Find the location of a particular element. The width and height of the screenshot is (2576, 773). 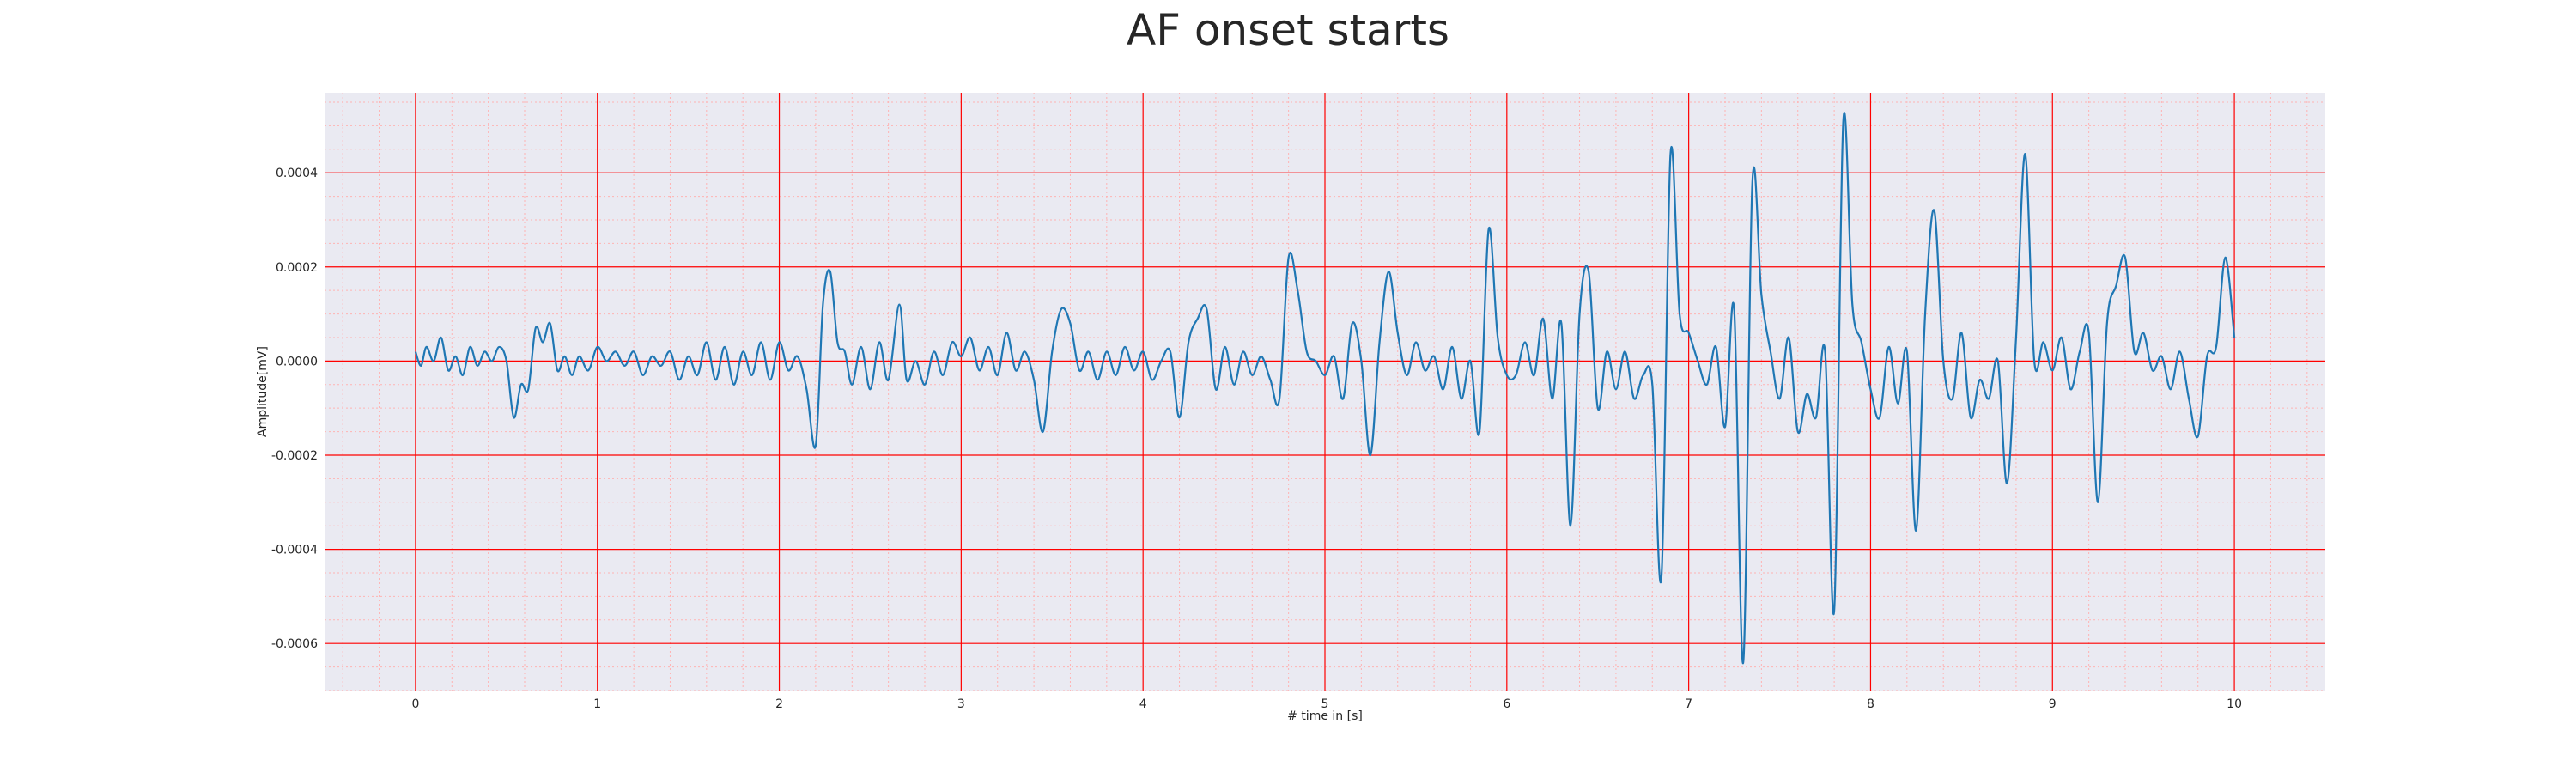

x-tick-label: 7 is located at coordinates (1689, 704).